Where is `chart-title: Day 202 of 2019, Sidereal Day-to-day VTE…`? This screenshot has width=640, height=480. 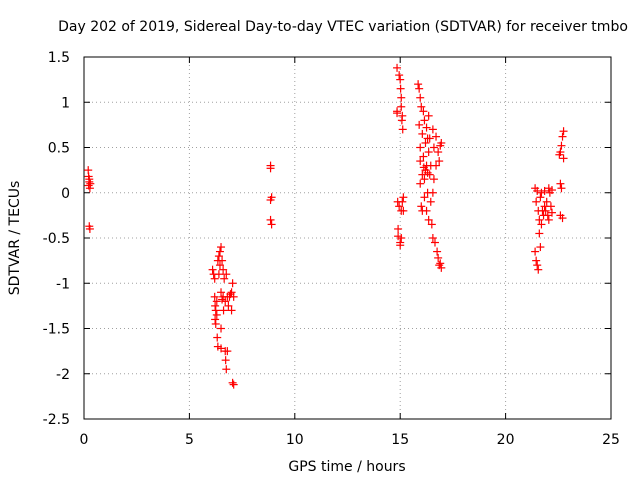
chart-title: Day 202 of 2019, Sidereal Day-to-day VTE… is located at coordinates (343, 27).